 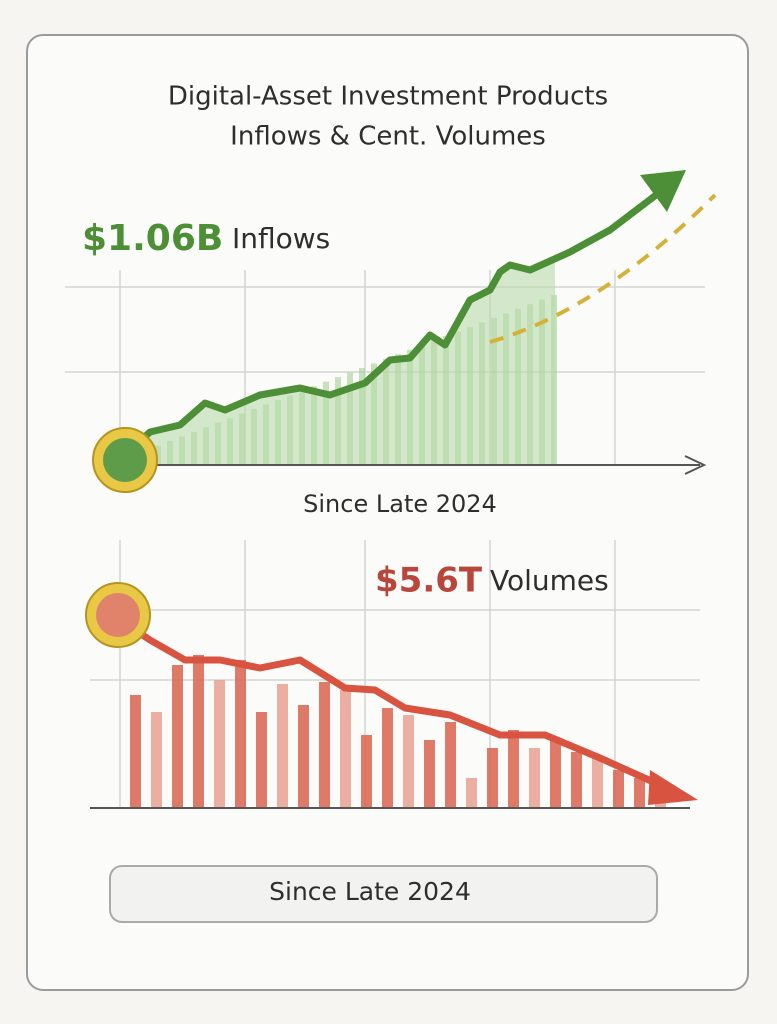 I want to click on caption-box, so click(x=383, y=894).